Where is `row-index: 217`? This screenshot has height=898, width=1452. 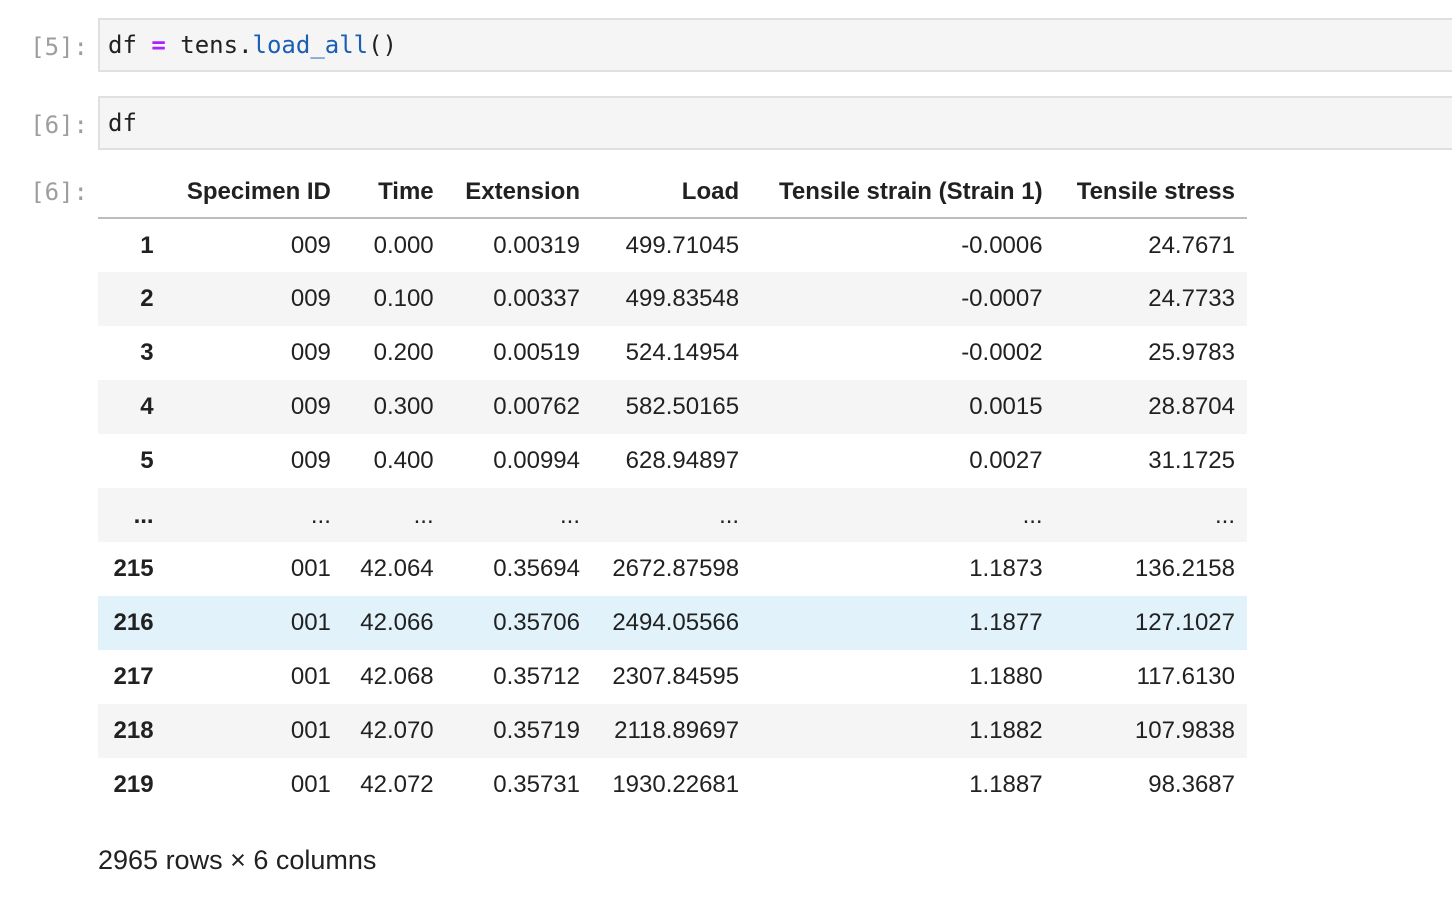 row-index: 217 is located at coordinates (133, 676).